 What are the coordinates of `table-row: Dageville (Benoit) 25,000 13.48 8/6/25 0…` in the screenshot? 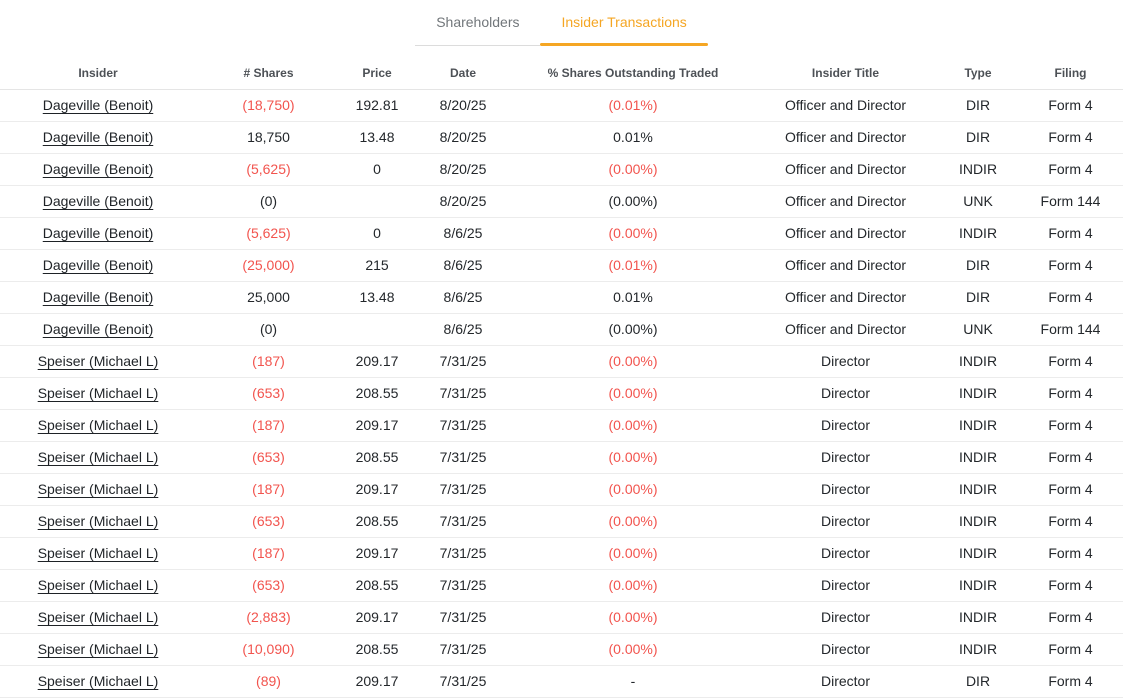 It's located at (561, 297).